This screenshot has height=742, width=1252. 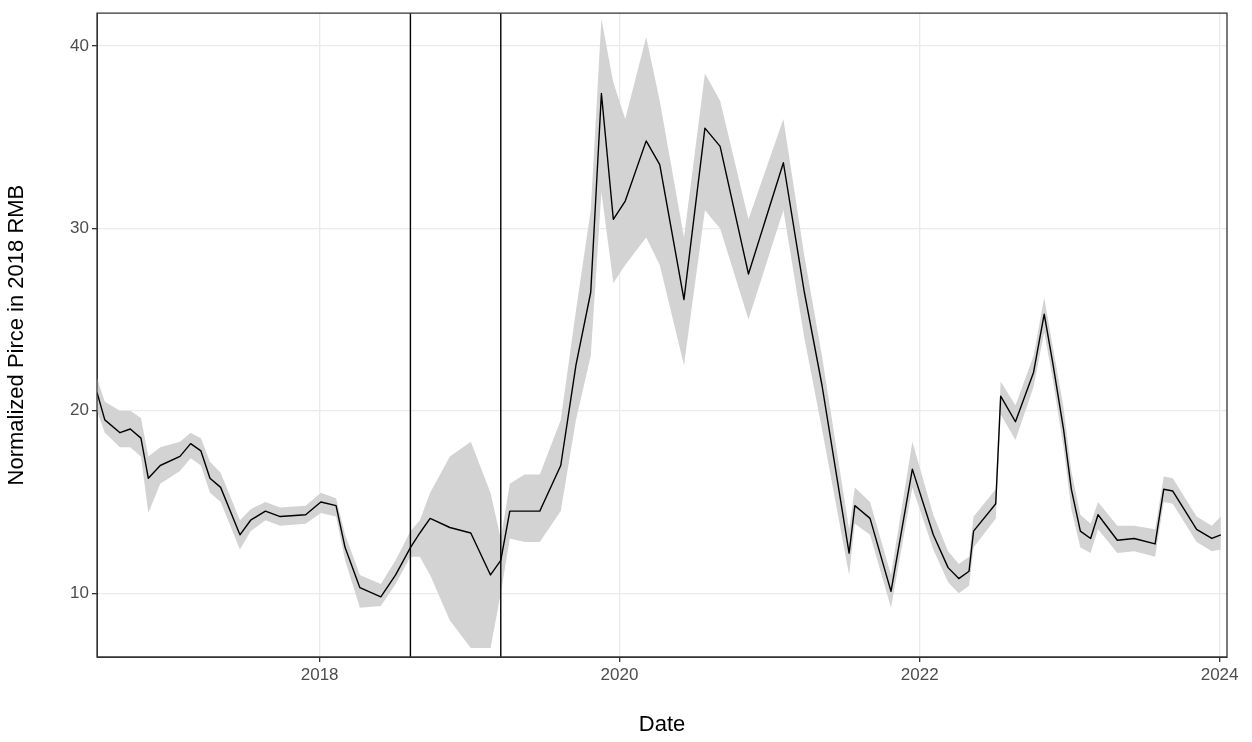 What do you see at coordinates (79, 45) in the screenshot?
I see `y-tick-label: 40` at bounding box center [79, 45].